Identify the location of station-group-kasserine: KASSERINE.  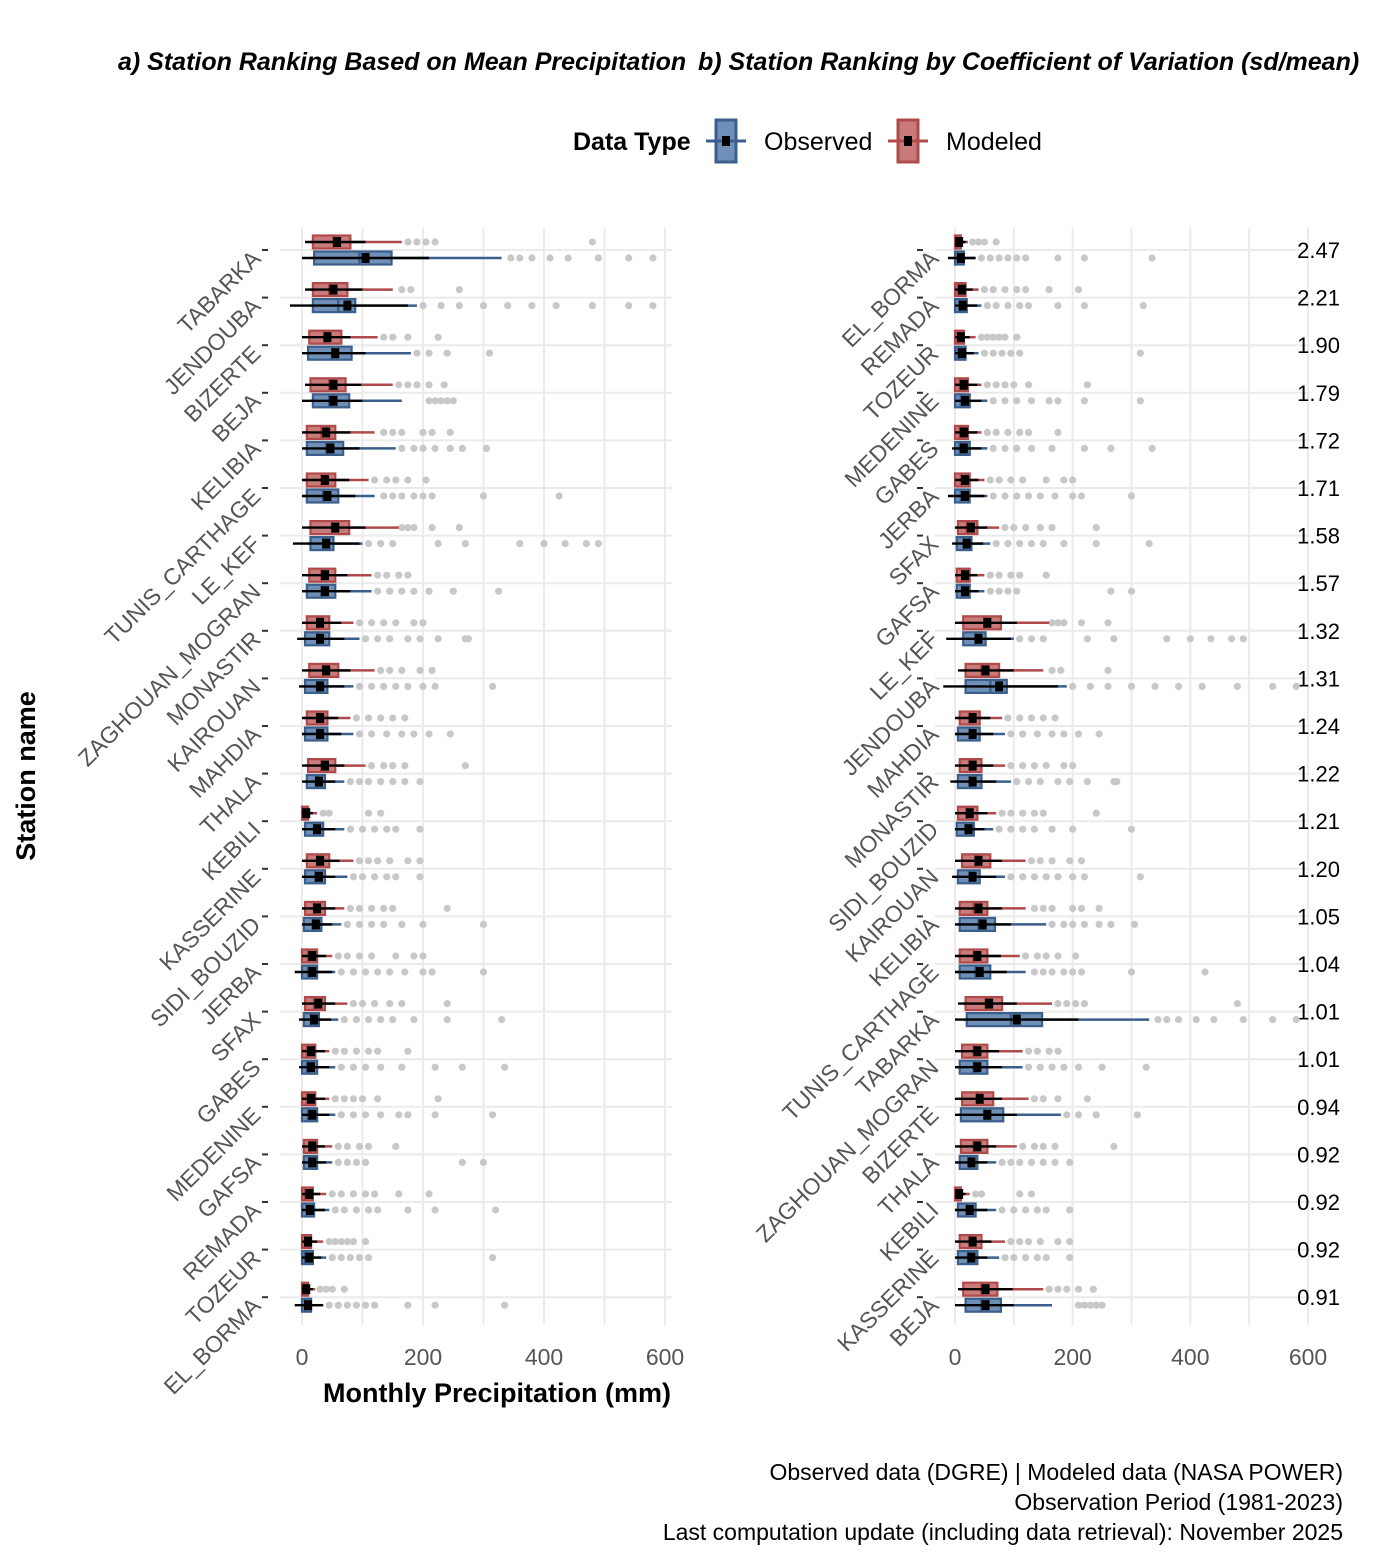
(289, 914).